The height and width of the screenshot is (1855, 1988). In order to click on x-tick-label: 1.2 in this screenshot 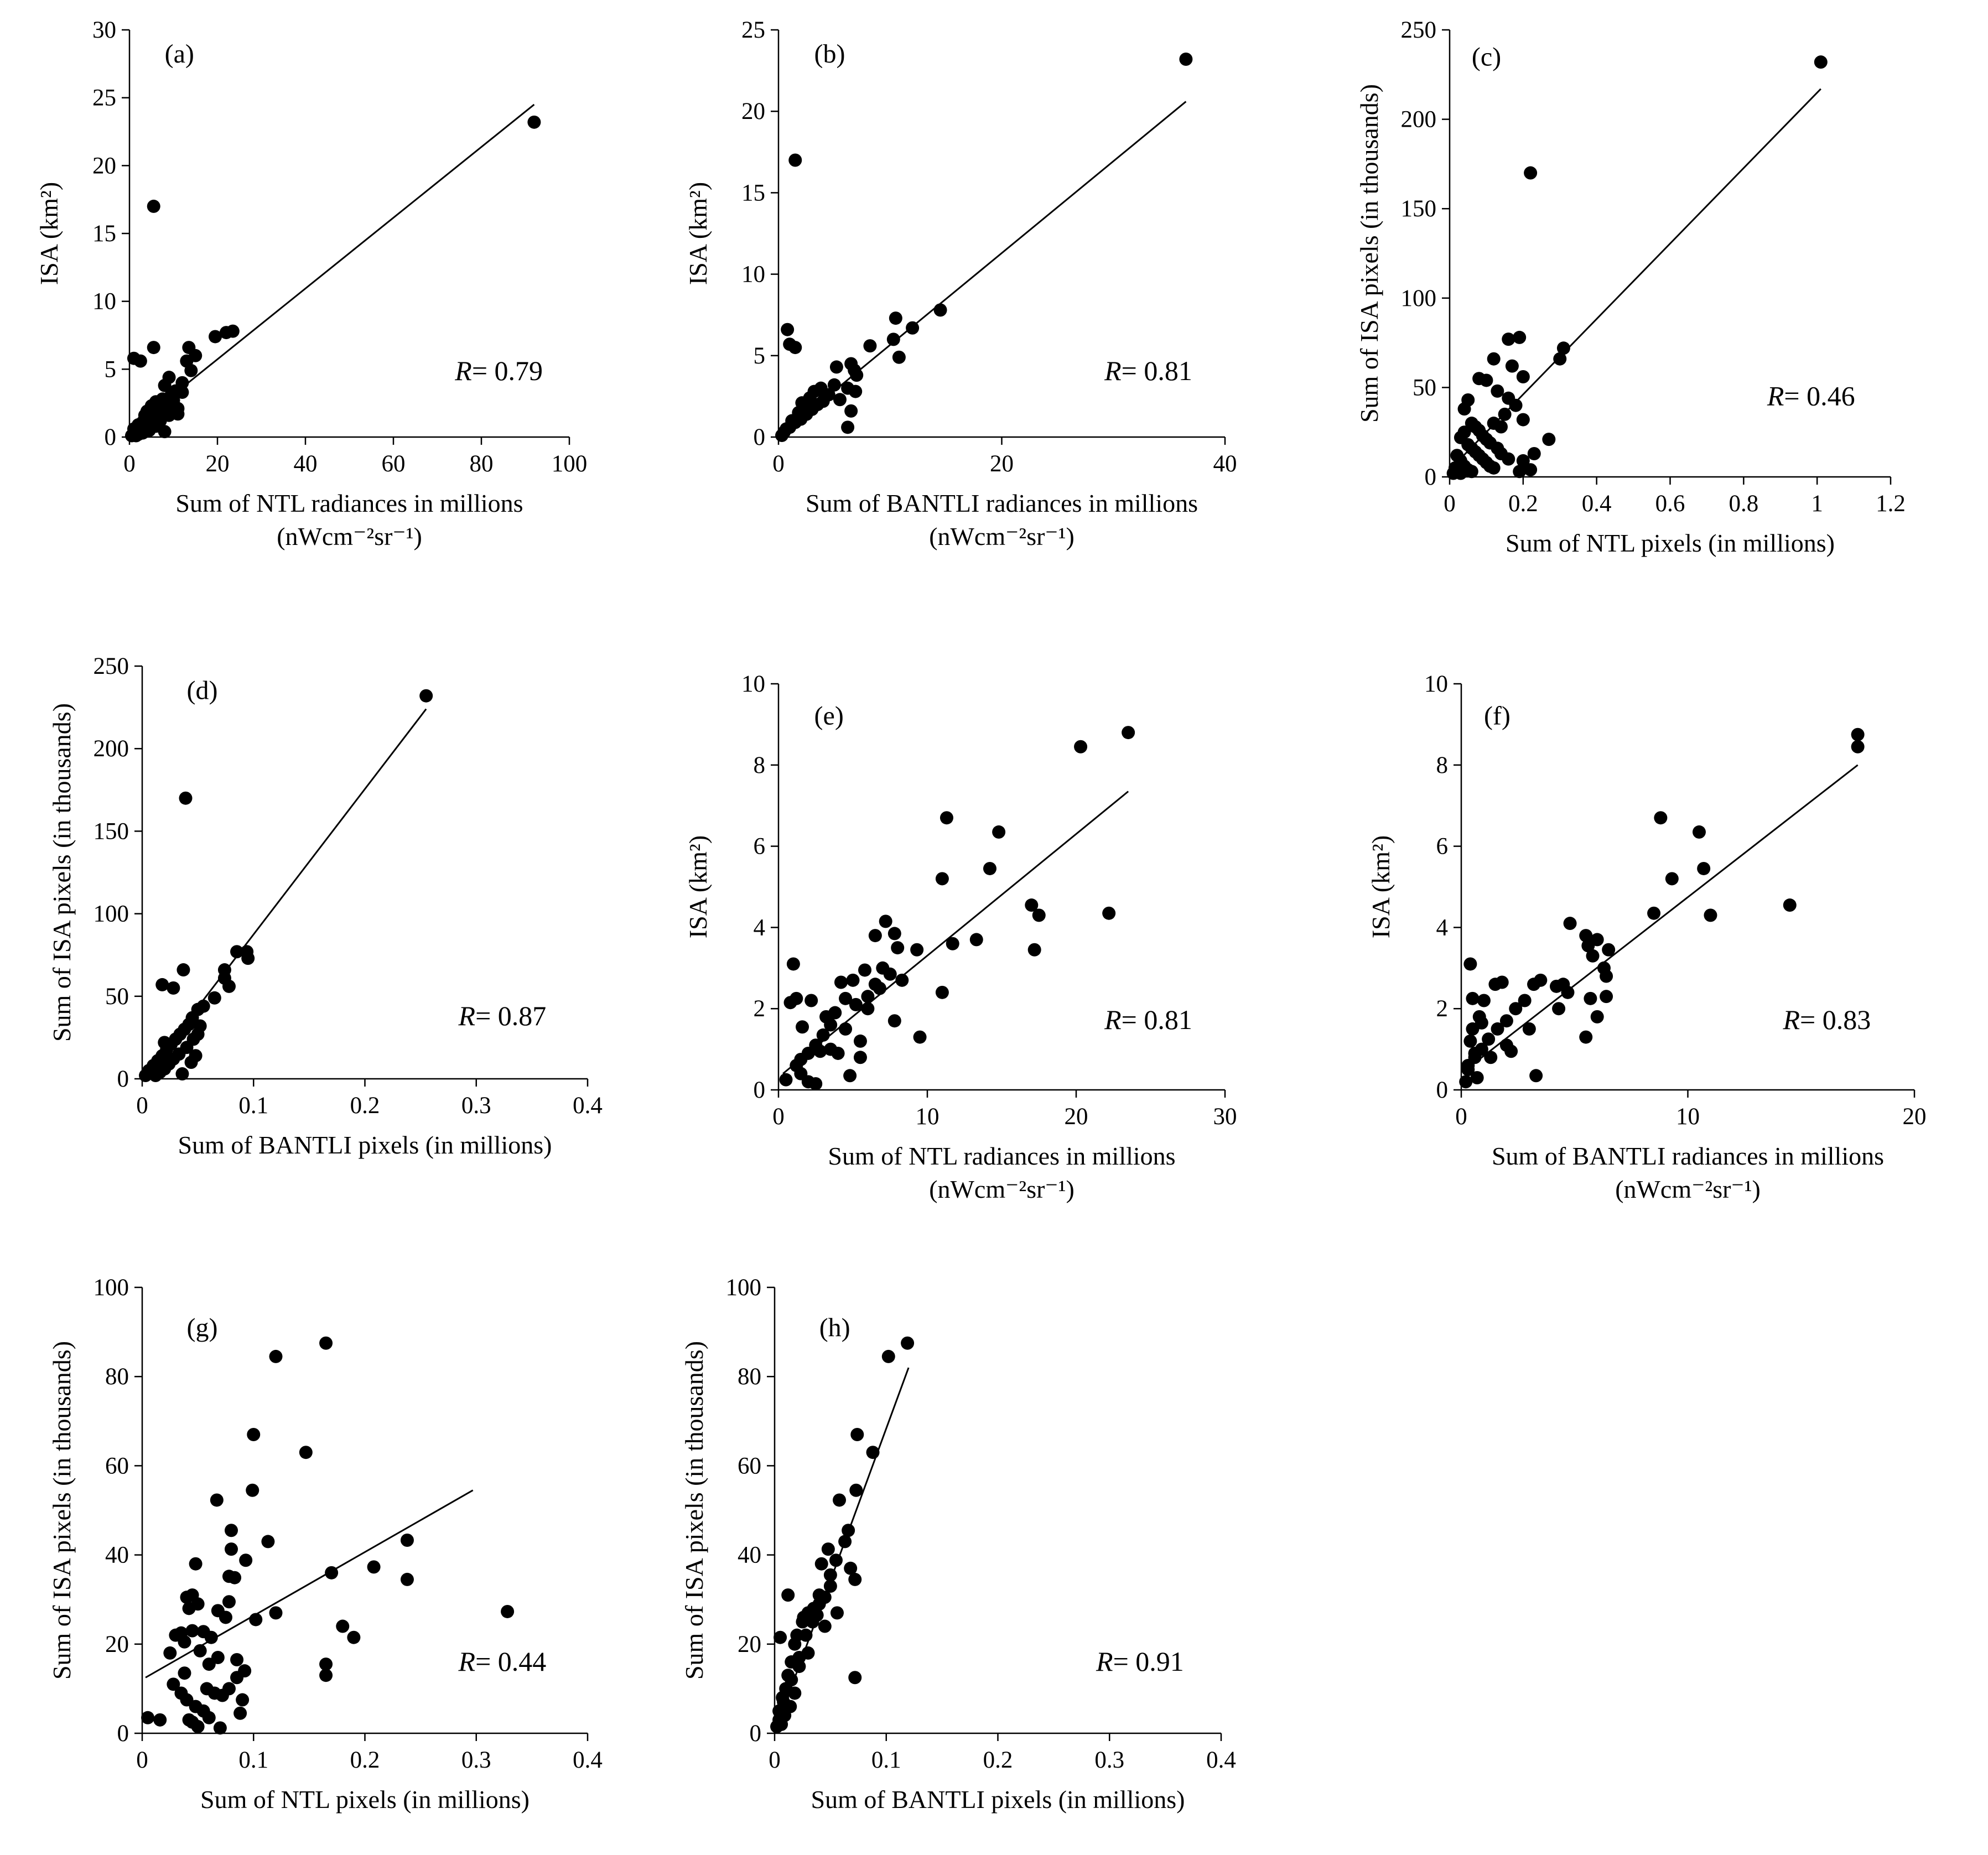, I will do `click(1891, 504)`.